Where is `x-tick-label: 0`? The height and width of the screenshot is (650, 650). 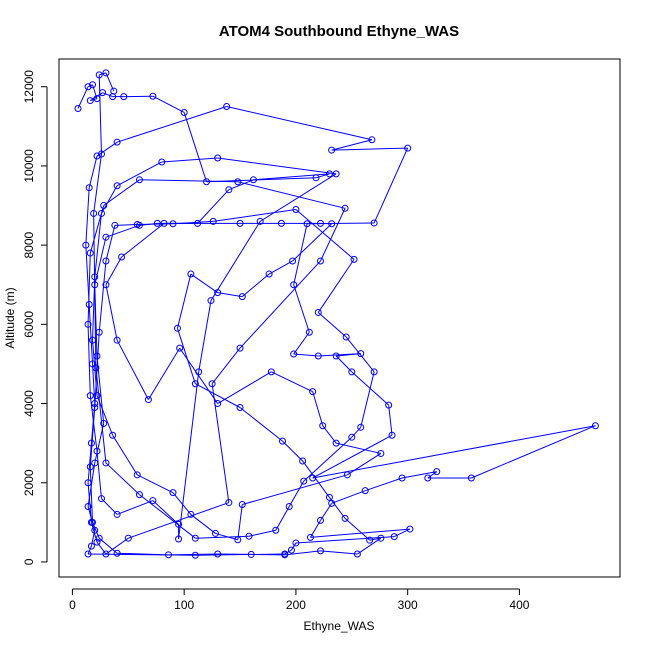
x-tick-label: 0 is located at coordinates (72, 605).